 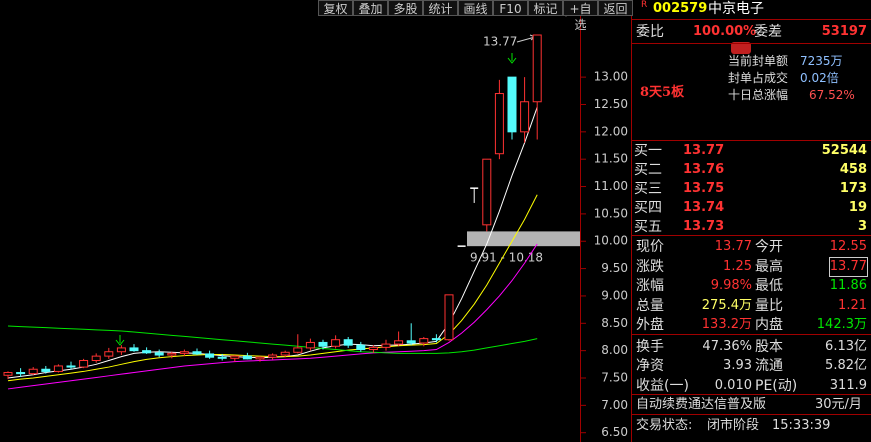 What do you see at coordinates (704, 207) in the screenshot?
I see `bid-price: 13.74` at bounding box center [704, 207].